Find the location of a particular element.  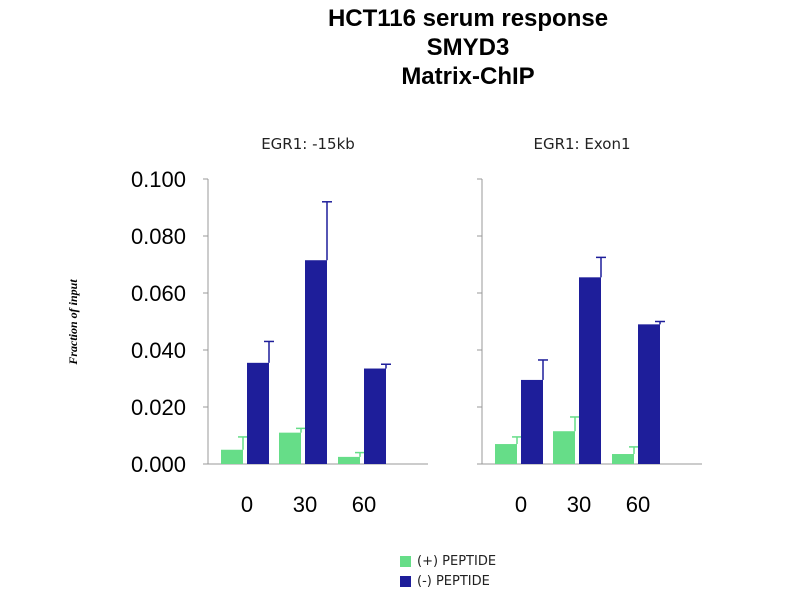

legend-swatch-plus is located at coordinates (405, 561).